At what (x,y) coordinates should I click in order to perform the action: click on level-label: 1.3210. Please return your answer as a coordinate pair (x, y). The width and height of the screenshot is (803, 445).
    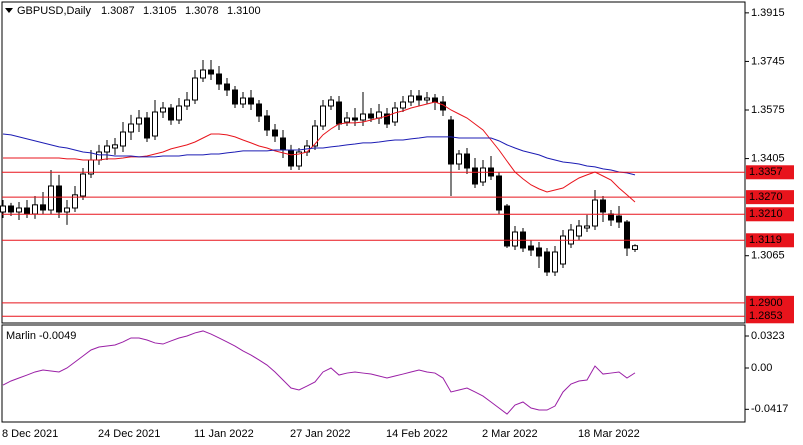
    Looking at the image, I should click on (766, 214).